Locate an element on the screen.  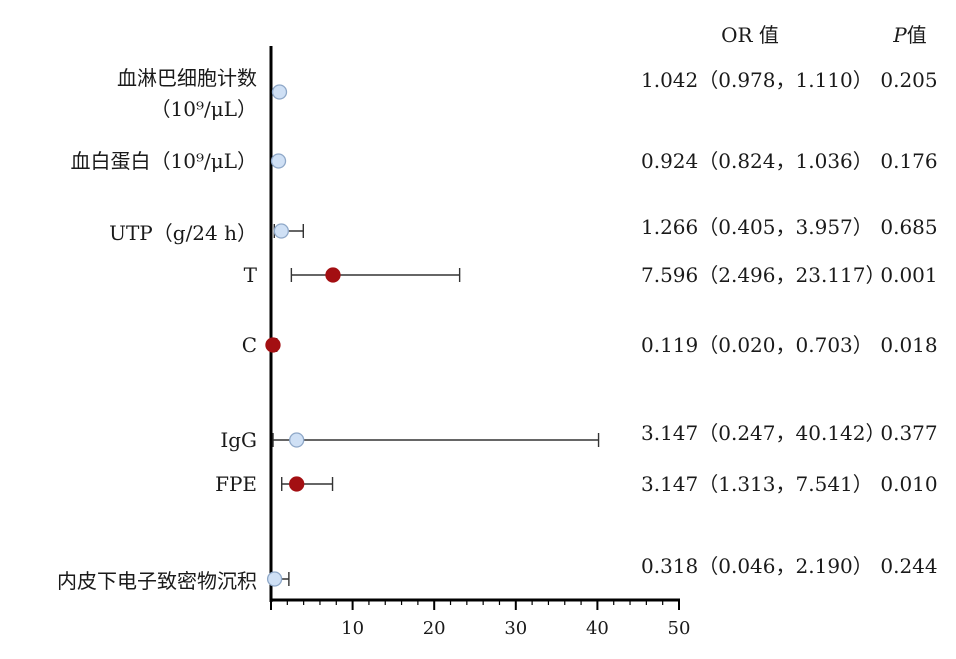
forest-row: C 0.119（0.020，0.703） 0.018 is located at coordinates (590, 345).